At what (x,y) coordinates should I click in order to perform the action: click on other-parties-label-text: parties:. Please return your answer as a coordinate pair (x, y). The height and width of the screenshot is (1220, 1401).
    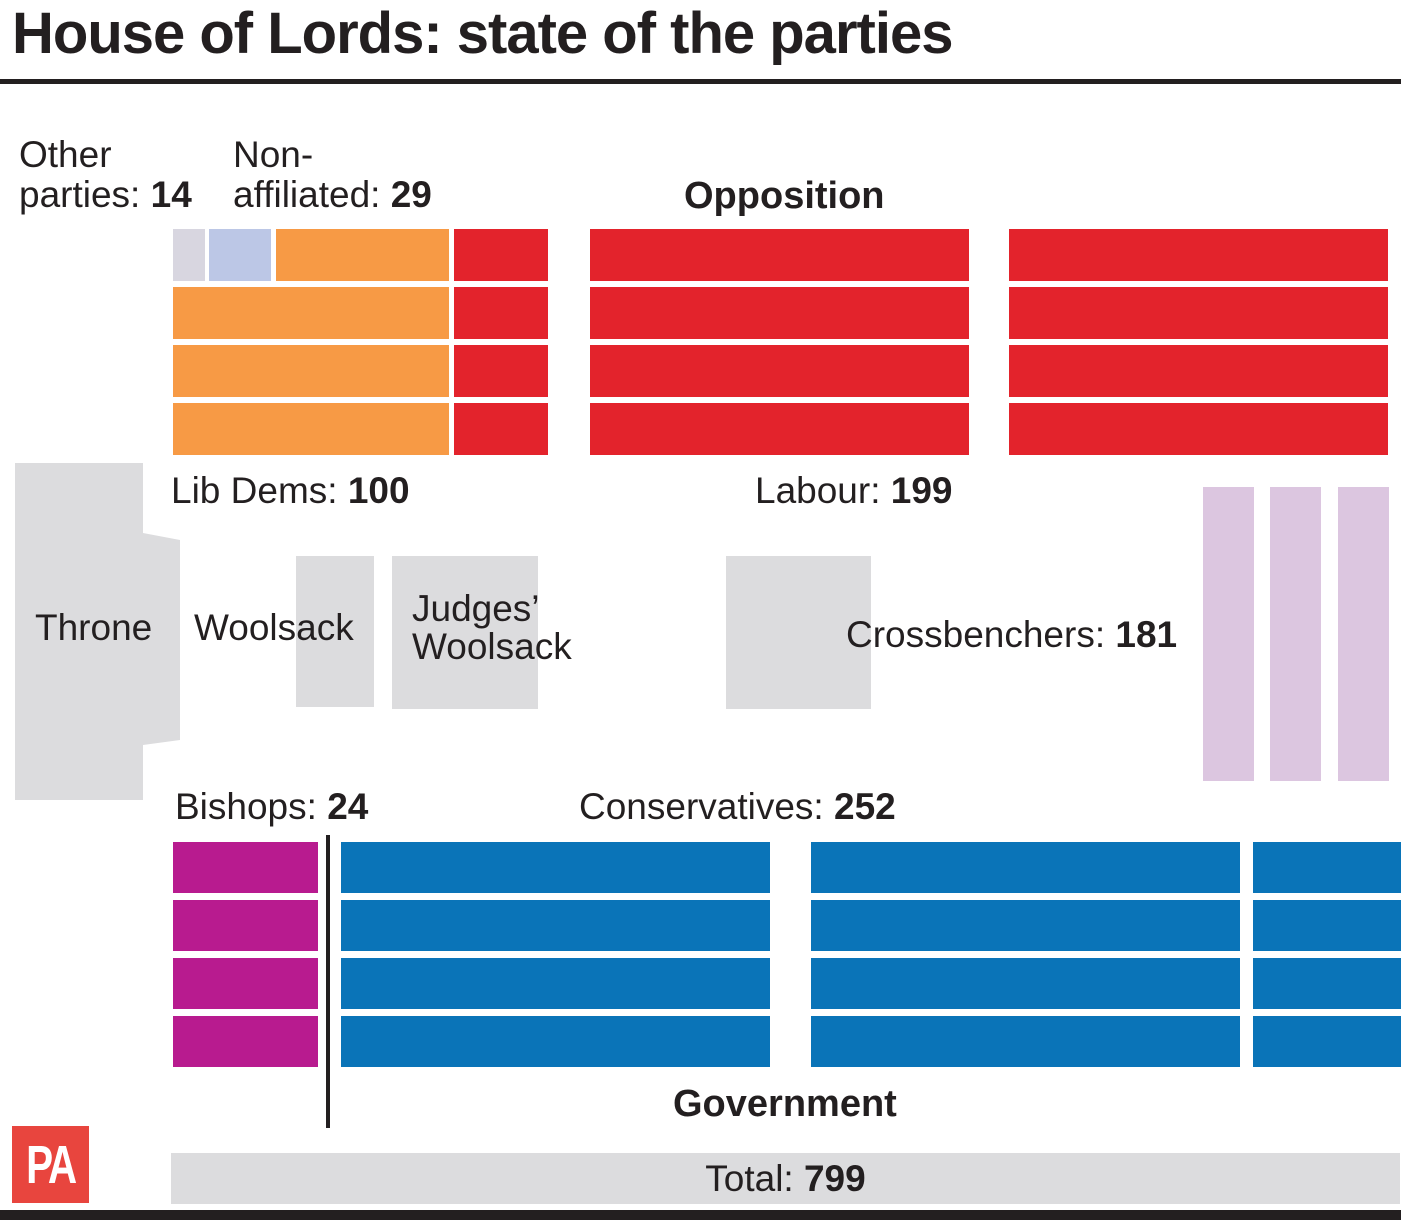
    Looking at the image, I should click on (85, 194).